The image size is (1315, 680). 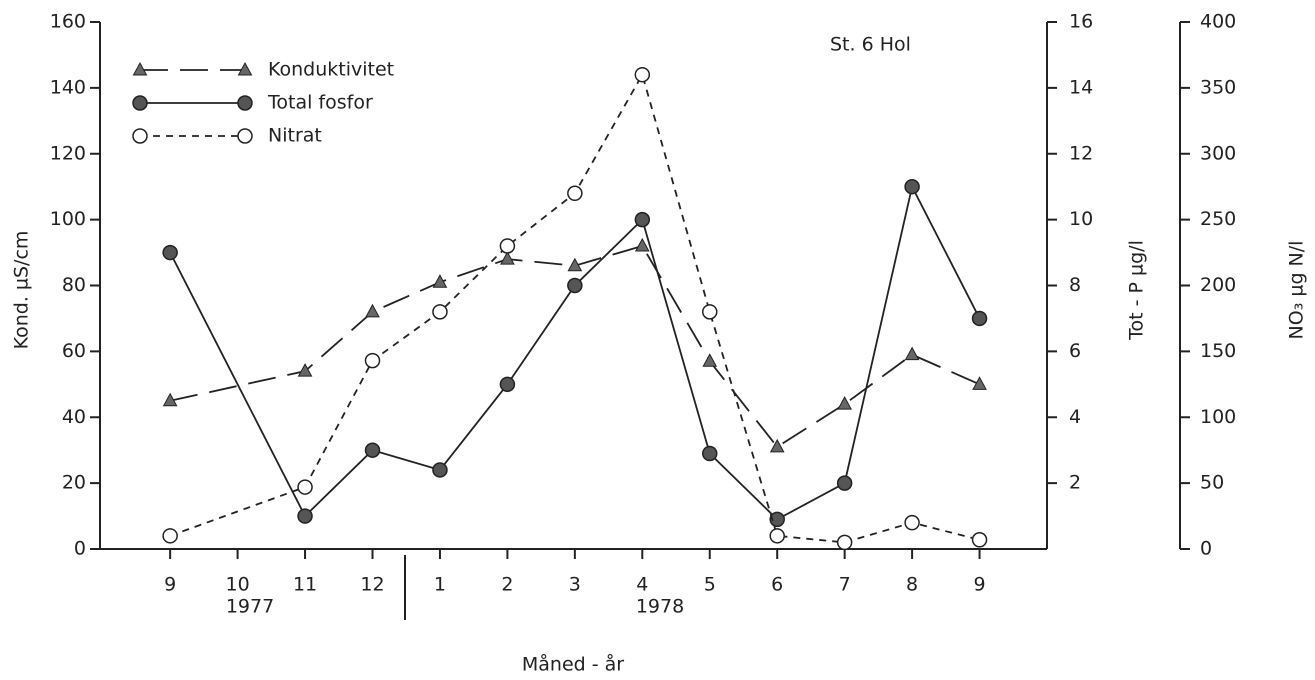 I want to click on y3-tick-label: 100, so click(x=1218, y=417).